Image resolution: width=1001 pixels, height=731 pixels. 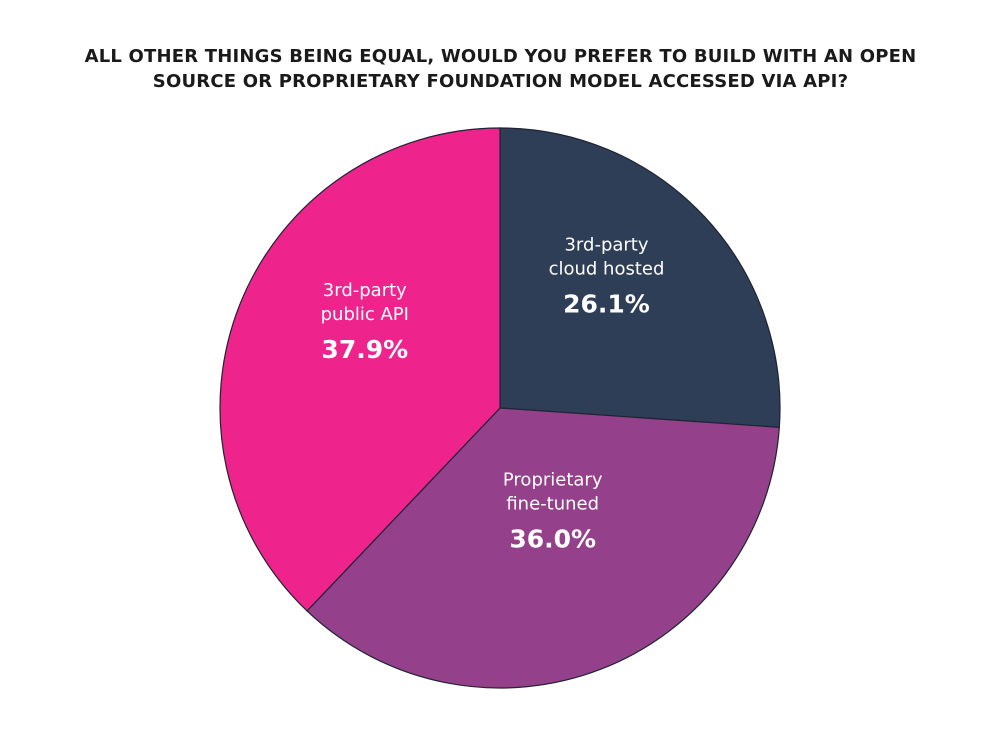 I want to click on slice-label-cloud-hosted-line-2: cloud hosted, so click(x=607, y=269).